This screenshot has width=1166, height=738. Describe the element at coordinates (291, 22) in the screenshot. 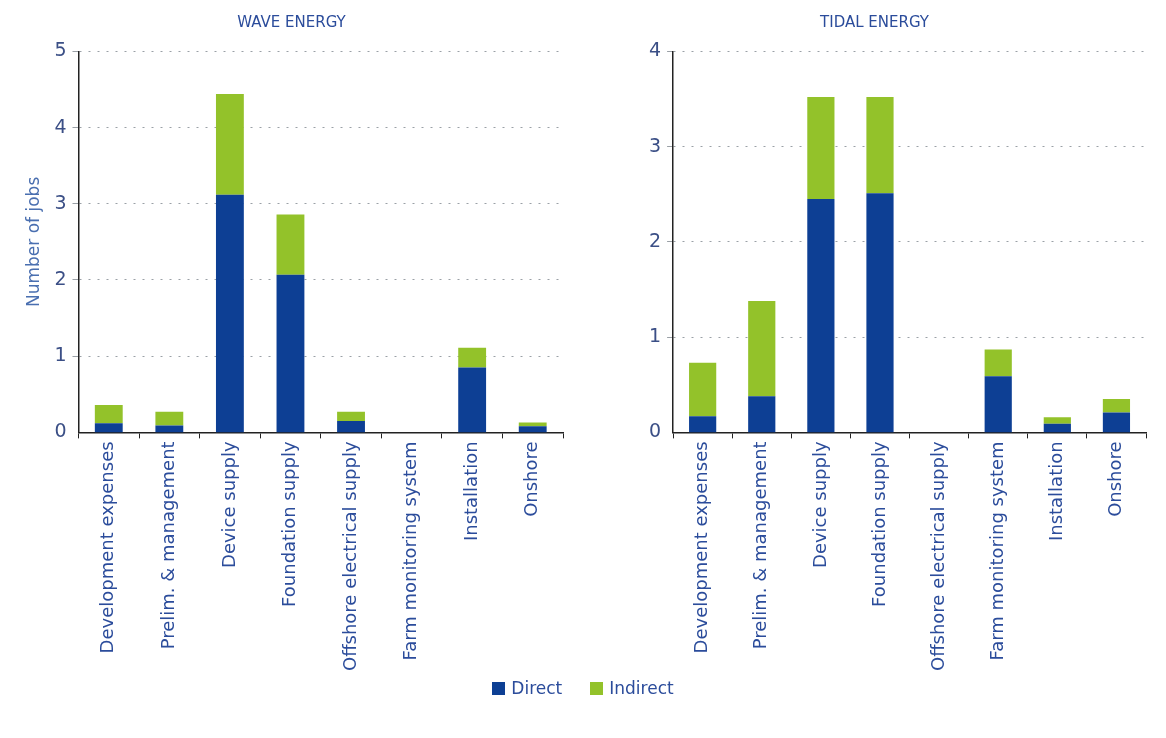

I see `chart-title: WAVE ENERGY` at that location.